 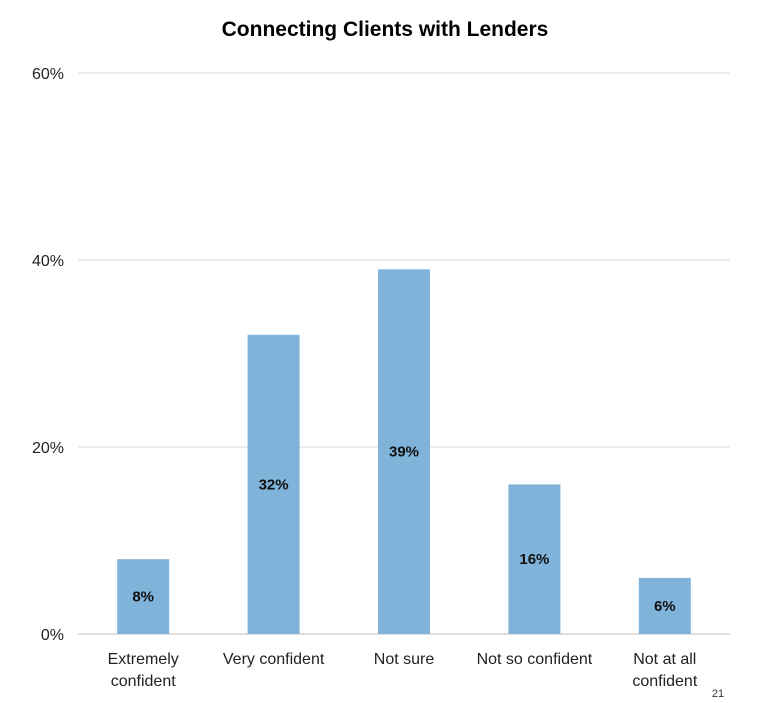 I want to click on data-label: 16%, so click(x=534, y=559).